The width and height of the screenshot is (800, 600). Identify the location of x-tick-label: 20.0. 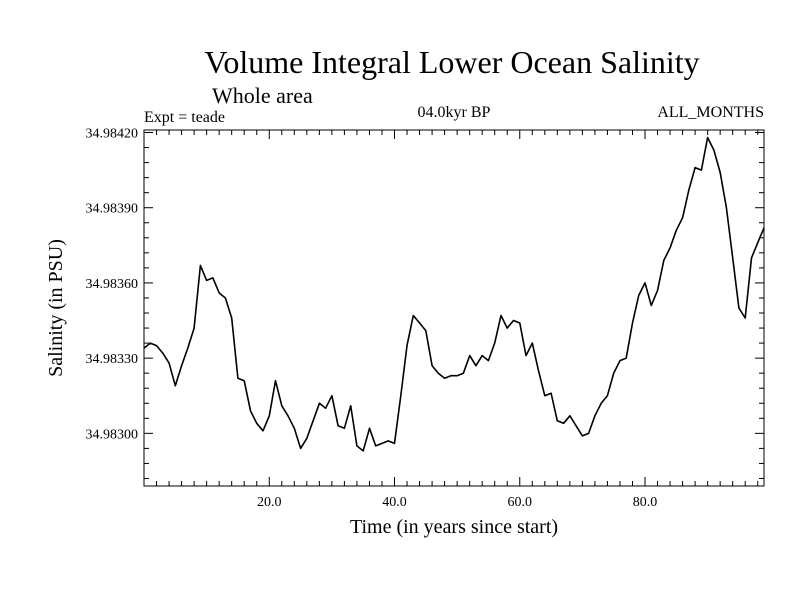
(269, 502).